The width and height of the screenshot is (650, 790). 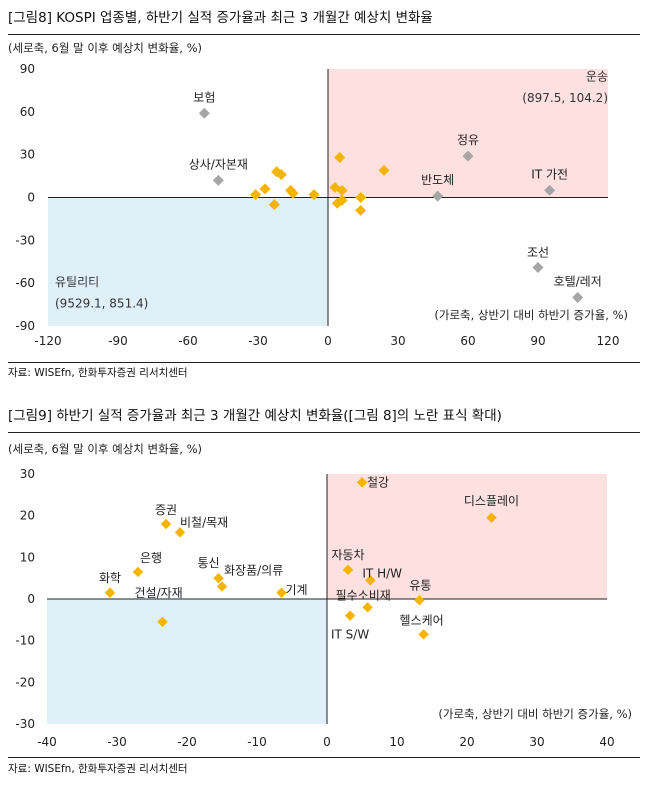 I want to click on point-label: 헬스케어, so click(x=422, y=620).